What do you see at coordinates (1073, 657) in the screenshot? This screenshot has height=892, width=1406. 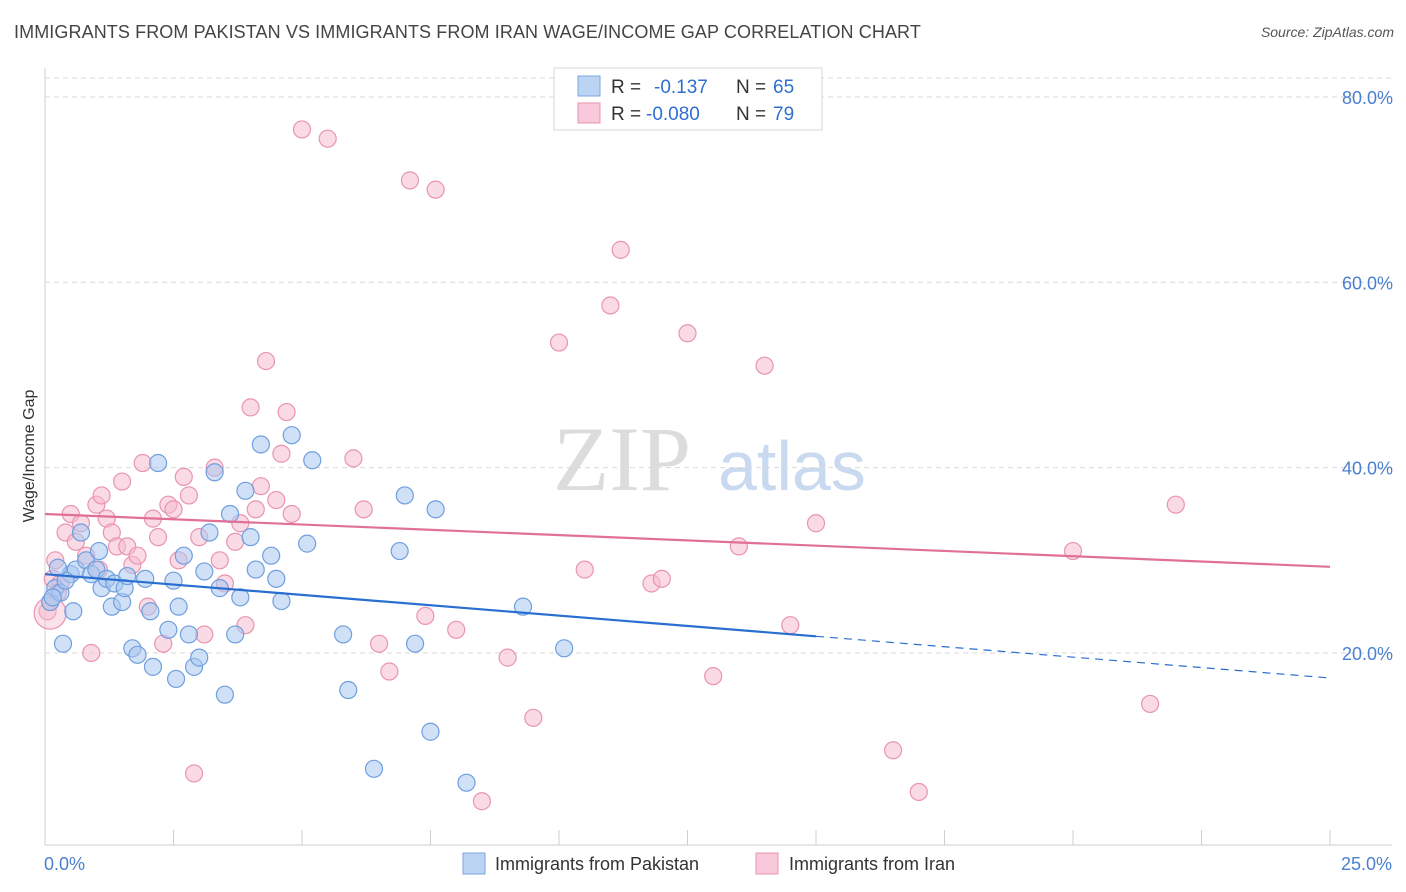 I see `pakistan-trend-extension` at bounding box center [1073, 657].